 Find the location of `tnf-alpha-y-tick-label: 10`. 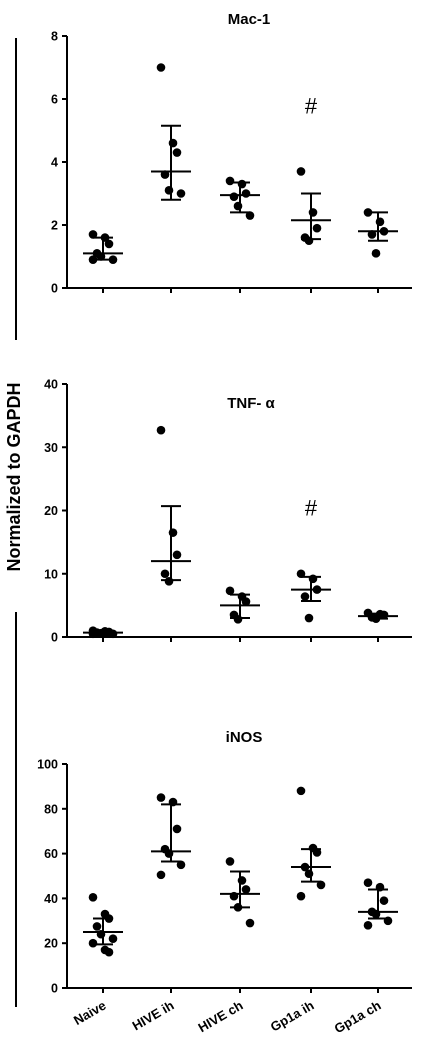

tnf-alpha-y-tick-label: 10 is located at coordinates (51, 574).